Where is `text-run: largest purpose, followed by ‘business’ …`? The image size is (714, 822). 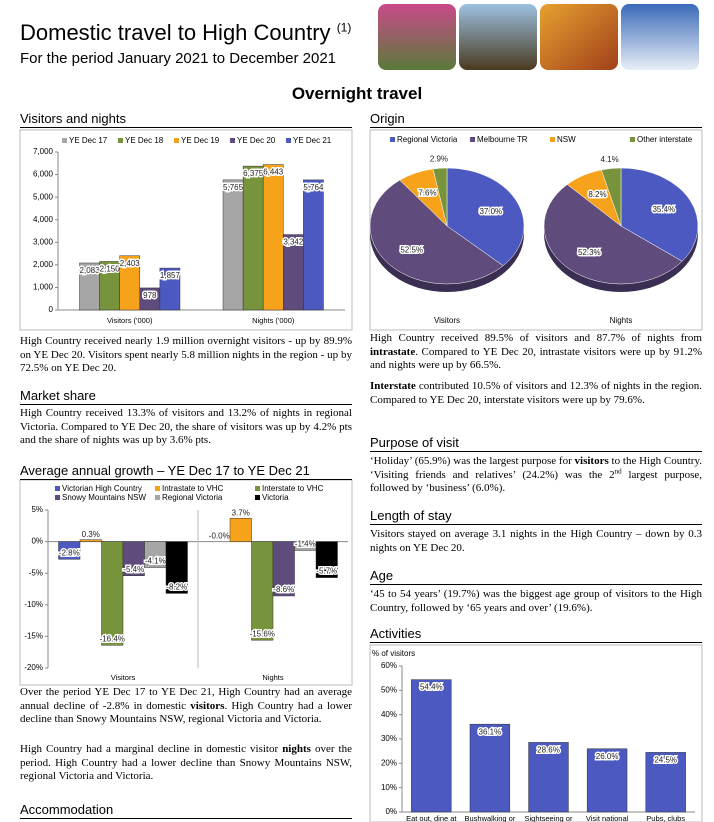
text-run: largest purpose, followed by ‘business’ … is located at coordinates (536, 481).